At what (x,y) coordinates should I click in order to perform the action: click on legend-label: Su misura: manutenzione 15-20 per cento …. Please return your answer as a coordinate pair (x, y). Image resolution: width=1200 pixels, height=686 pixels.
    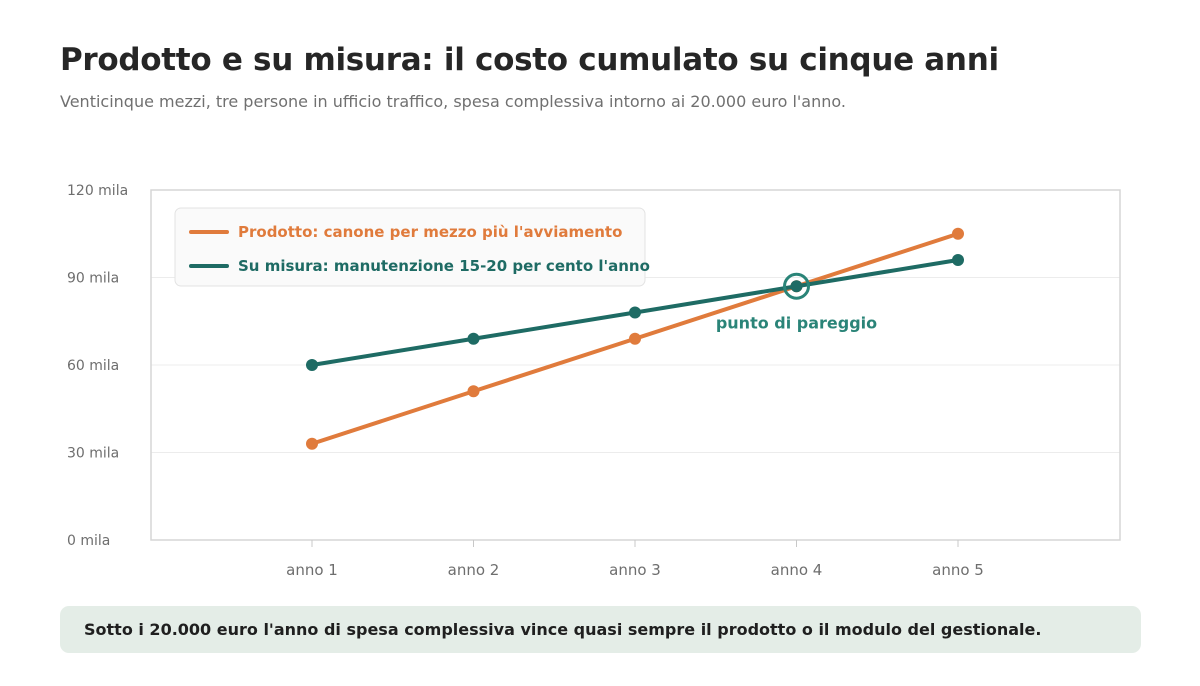
    Looking at the image, I should click on (444, 266).